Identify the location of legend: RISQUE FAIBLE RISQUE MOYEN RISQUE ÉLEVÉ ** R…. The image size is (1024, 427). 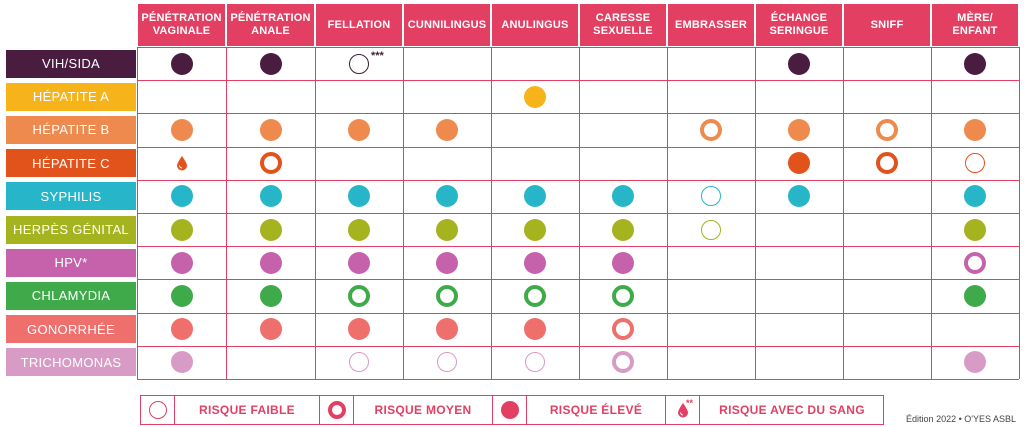
(512, 410).